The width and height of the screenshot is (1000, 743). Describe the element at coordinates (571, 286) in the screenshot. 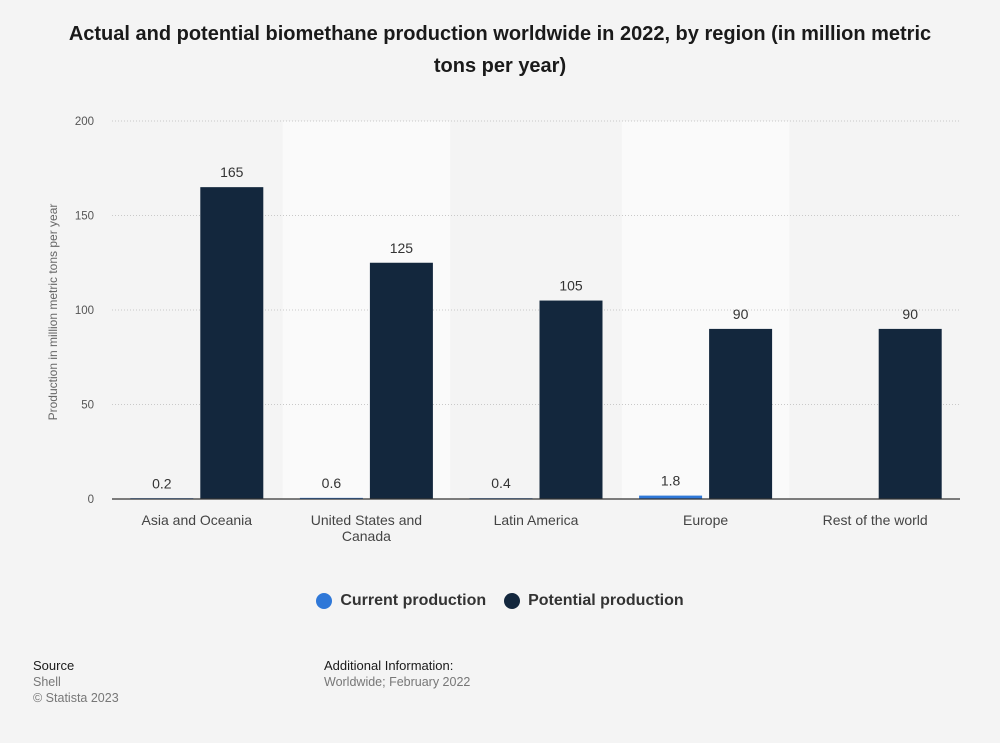

I see `data-label: 105` at that location.